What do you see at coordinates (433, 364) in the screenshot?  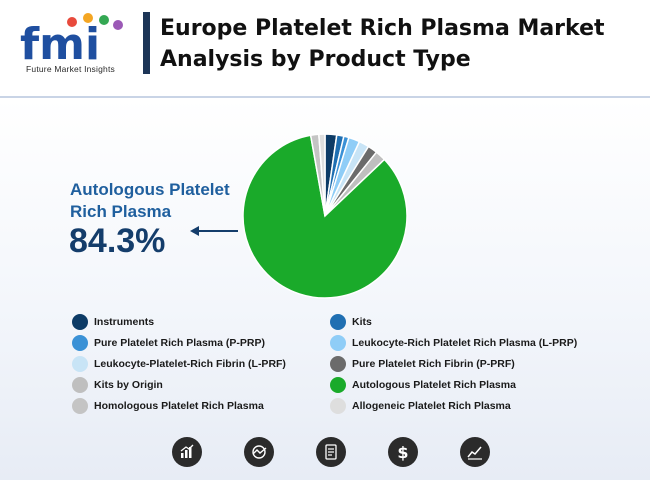 I see `legend-label: Pure Platelet Rich Fibrin (P-PRF)` at bounding box center [433, 364].